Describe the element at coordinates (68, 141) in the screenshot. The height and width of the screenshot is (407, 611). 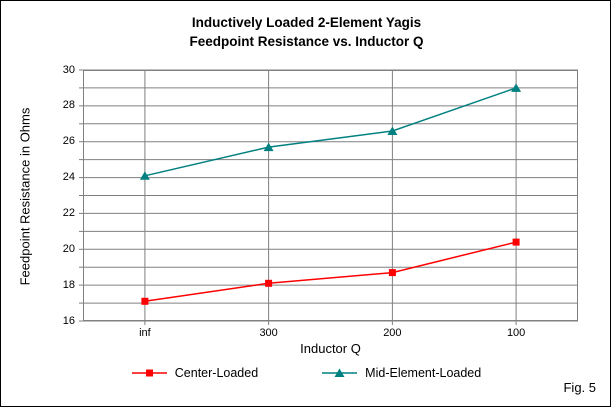
I see `y-tick-label: 26` at that location.